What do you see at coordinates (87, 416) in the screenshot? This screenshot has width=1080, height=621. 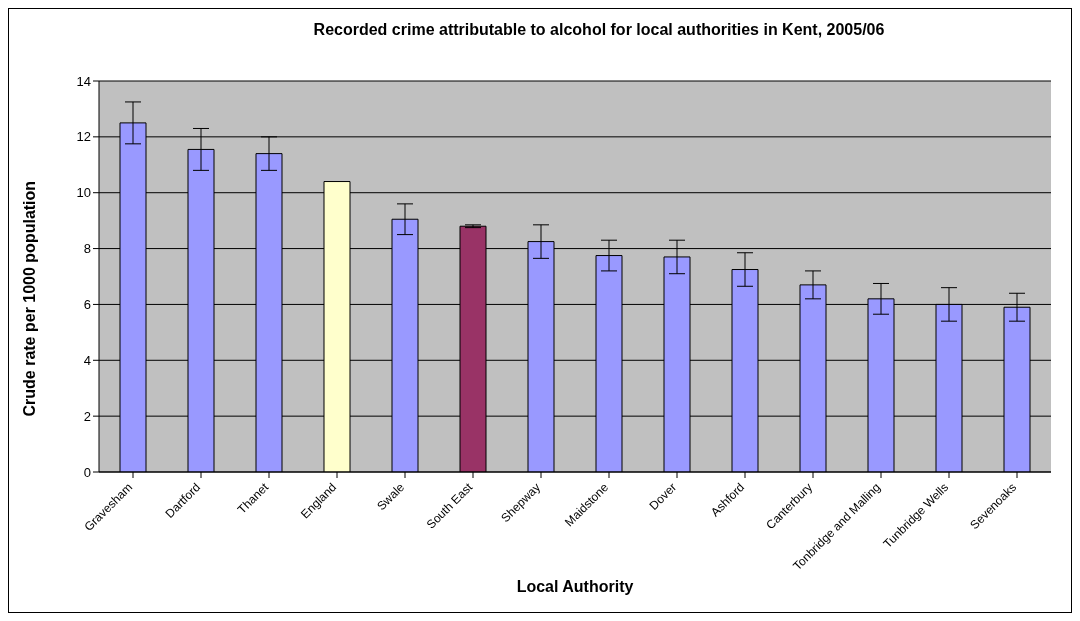 I see `y-tick-label: 2` at bounding box center [87, 416].